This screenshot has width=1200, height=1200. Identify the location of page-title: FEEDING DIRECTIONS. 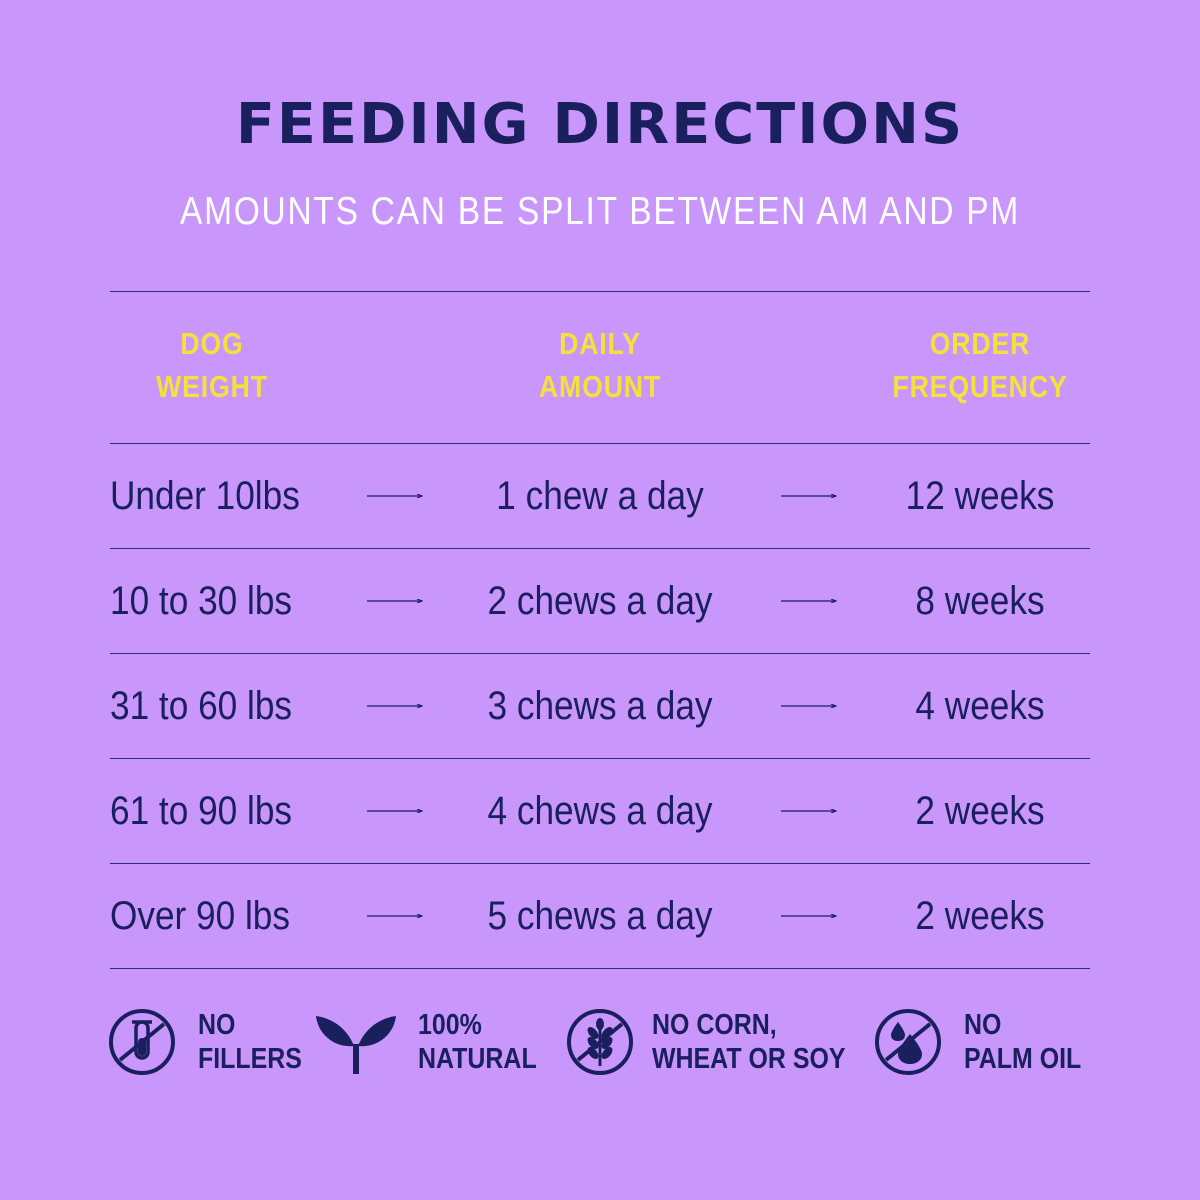
(600, 124).